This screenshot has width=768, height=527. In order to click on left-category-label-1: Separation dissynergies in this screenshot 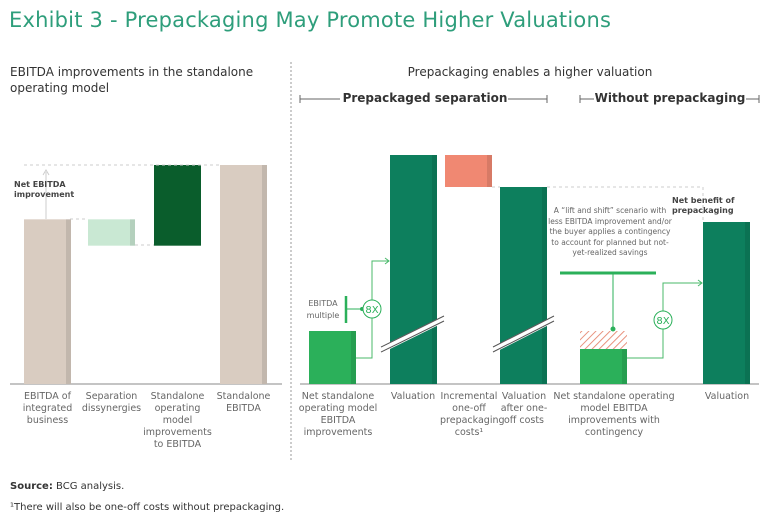, I will do `click(111, 402)`.